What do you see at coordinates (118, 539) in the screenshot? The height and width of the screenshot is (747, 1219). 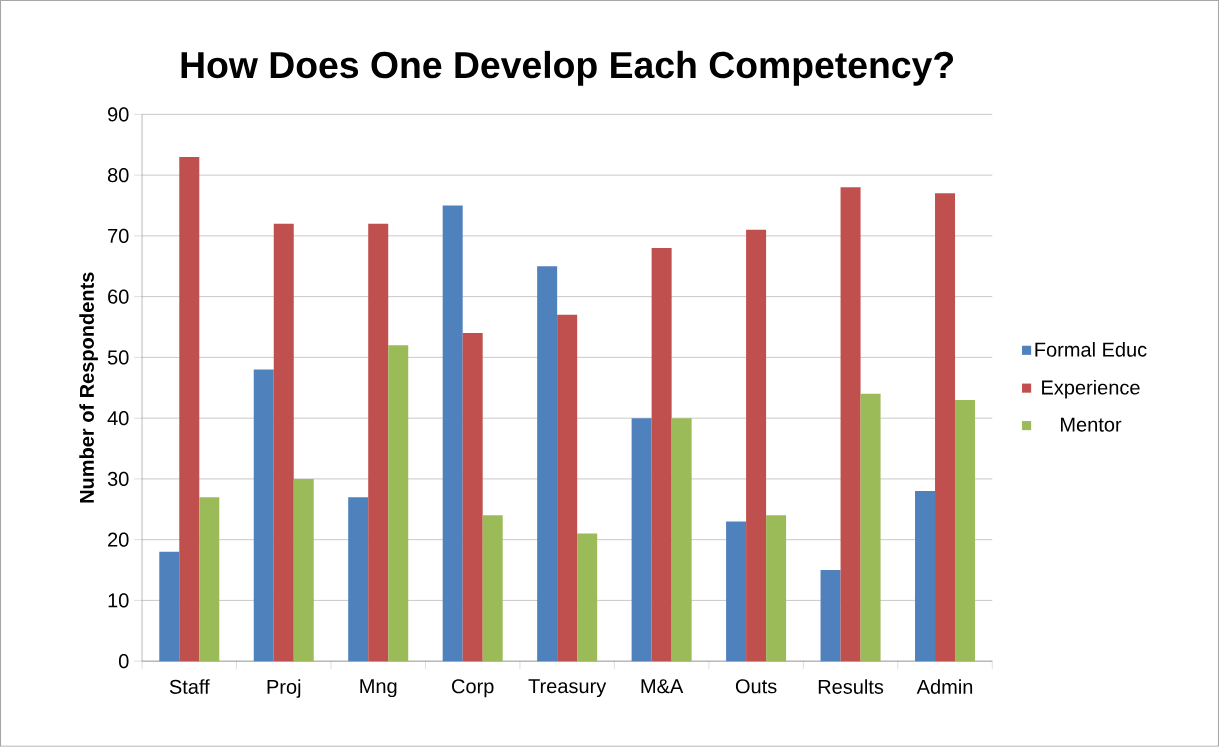 I see `y-tick-label: 20` at bounding box center [118, 539].